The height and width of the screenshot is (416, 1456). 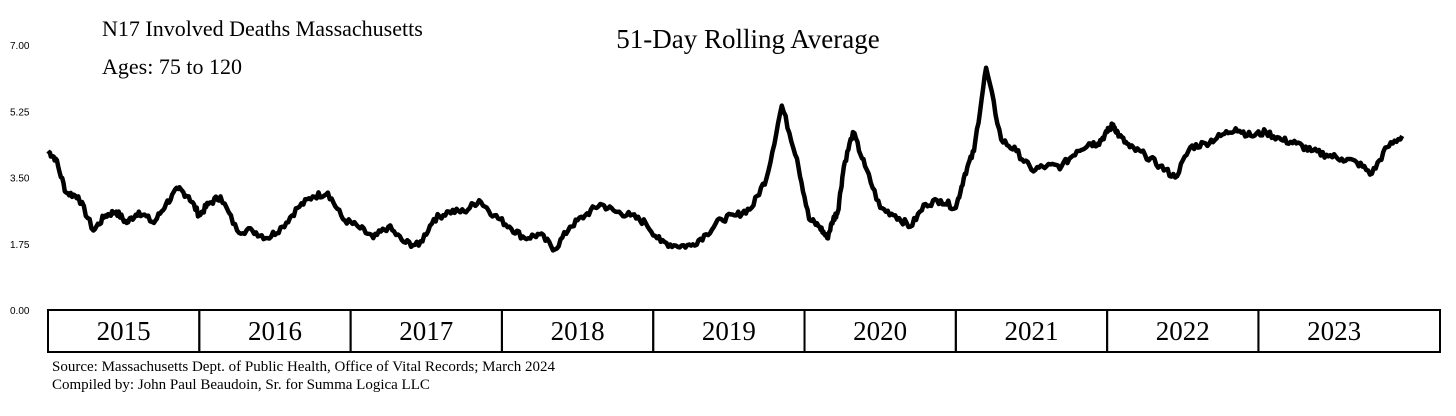 I want to click on year-label: 2023, so click(x=1334, y=331).